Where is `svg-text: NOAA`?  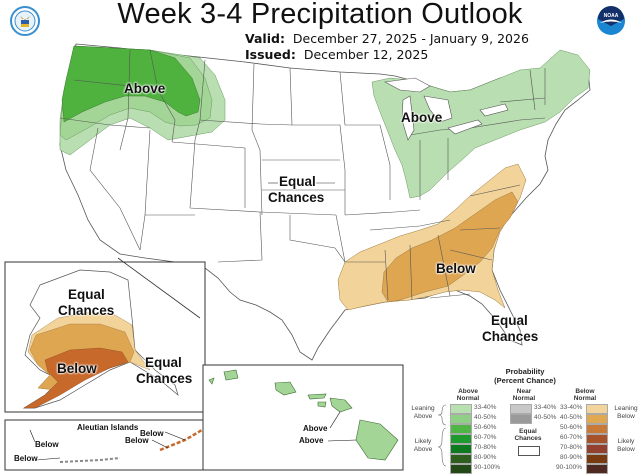
svg-text: NOAA is located at coordinates (611, 16).